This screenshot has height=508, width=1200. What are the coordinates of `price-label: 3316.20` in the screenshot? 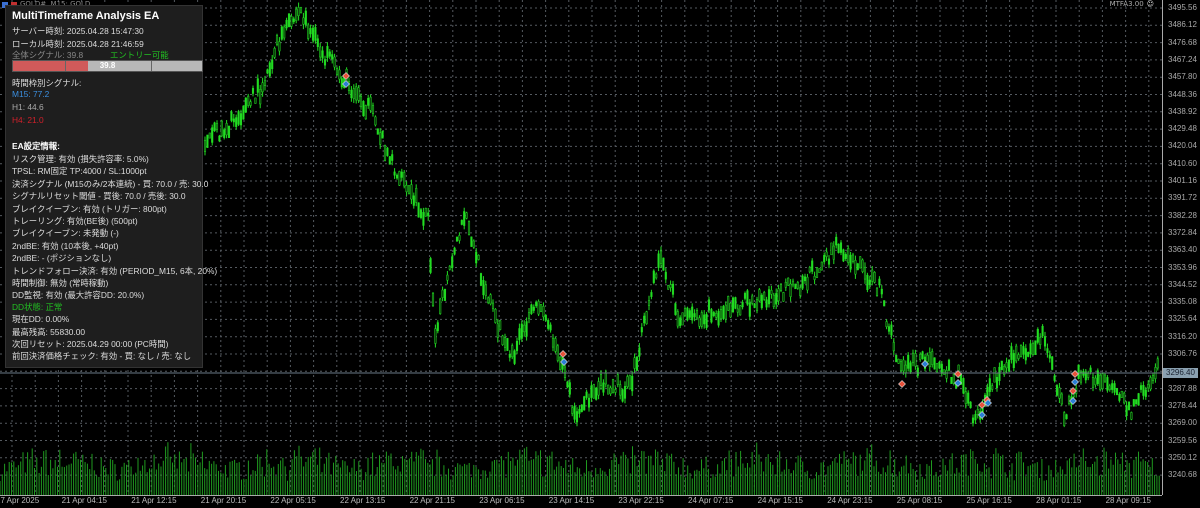 It's located at (1182, 336).